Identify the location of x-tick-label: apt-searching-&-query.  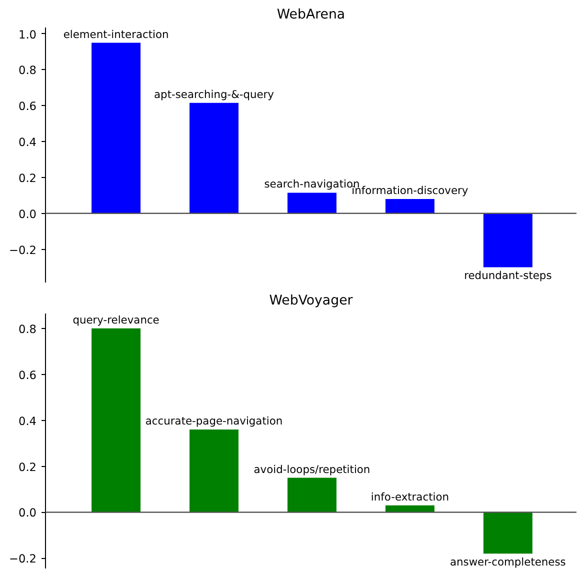
(214, 94).